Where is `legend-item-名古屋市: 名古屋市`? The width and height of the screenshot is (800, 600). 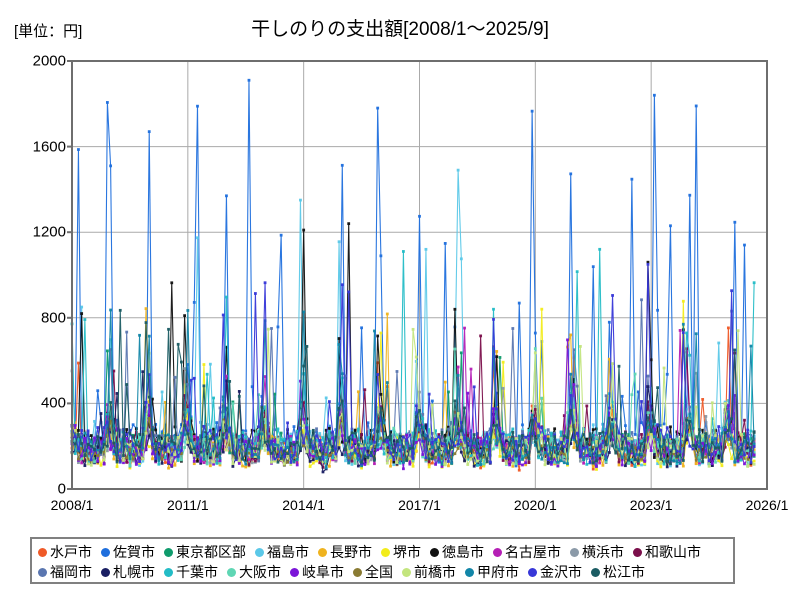 legend-item-名古屋市: 名古屋市 is located at coordinates (527, 552).